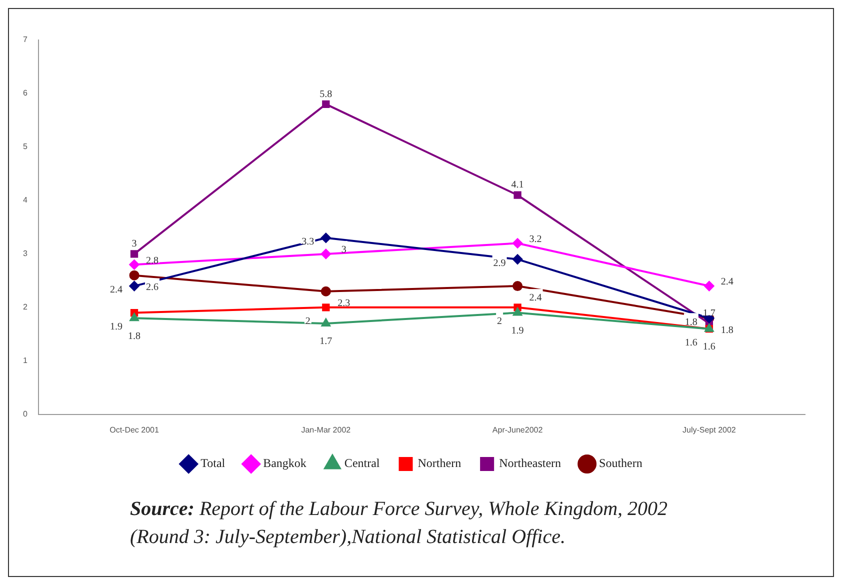 The height and width of the screenshot is (585, 842). I want to click on legend-label: Bangkok, so click(284, 463).